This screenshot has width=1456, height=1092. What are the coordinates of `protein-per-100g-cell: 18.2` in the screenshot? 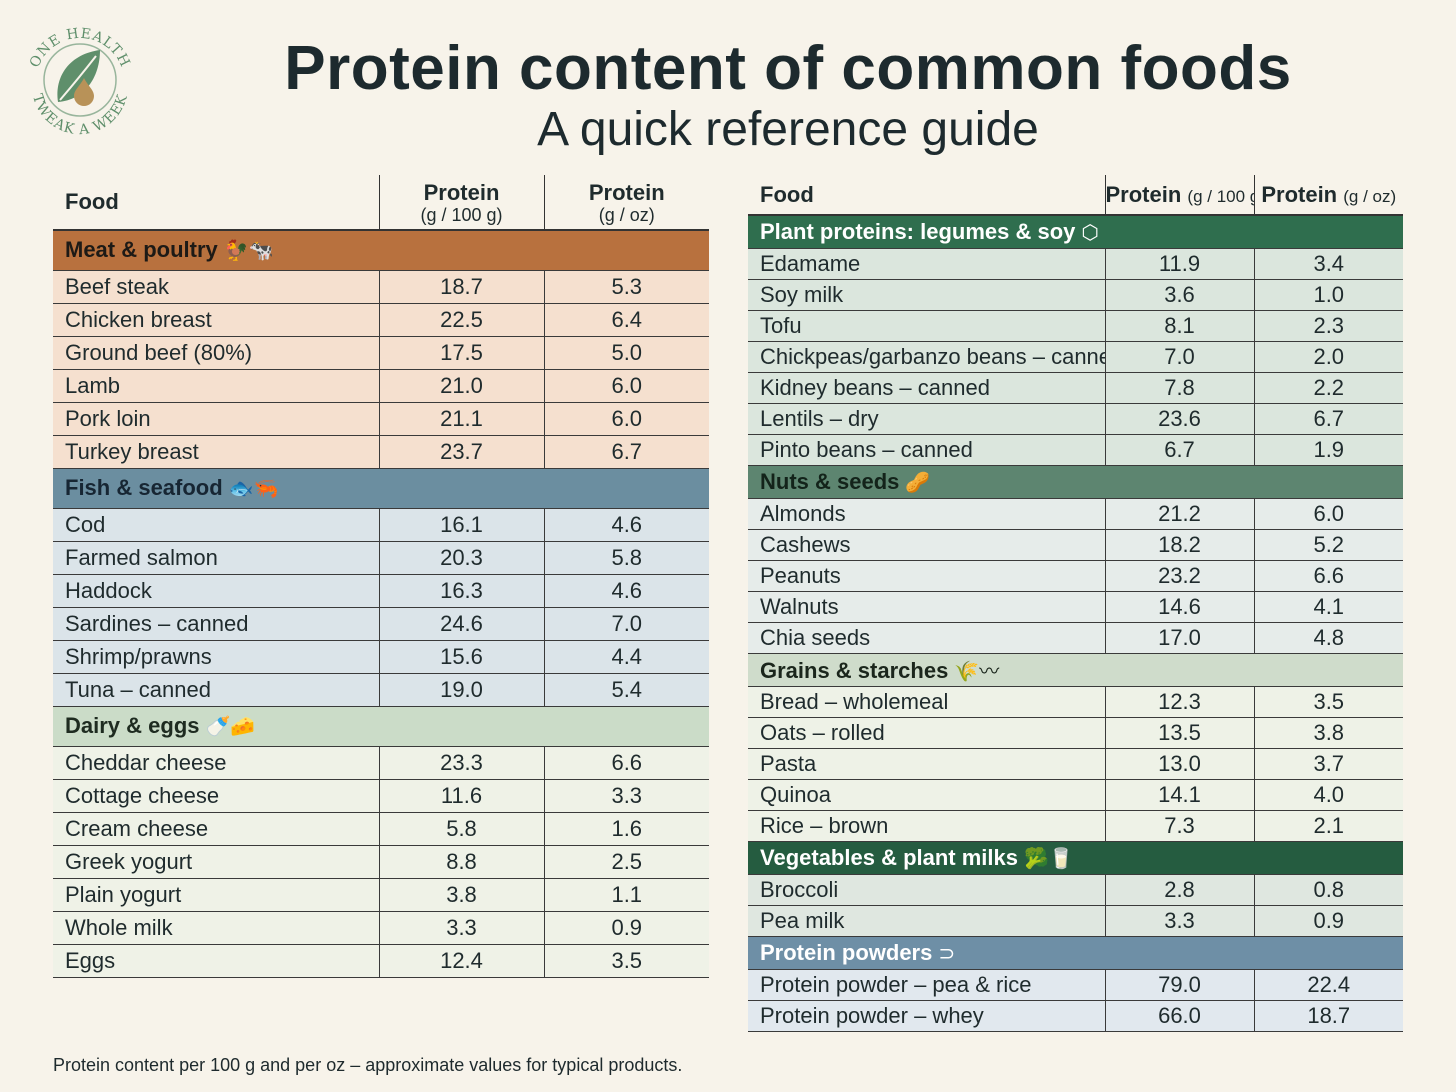 It's located at (1179, 545).